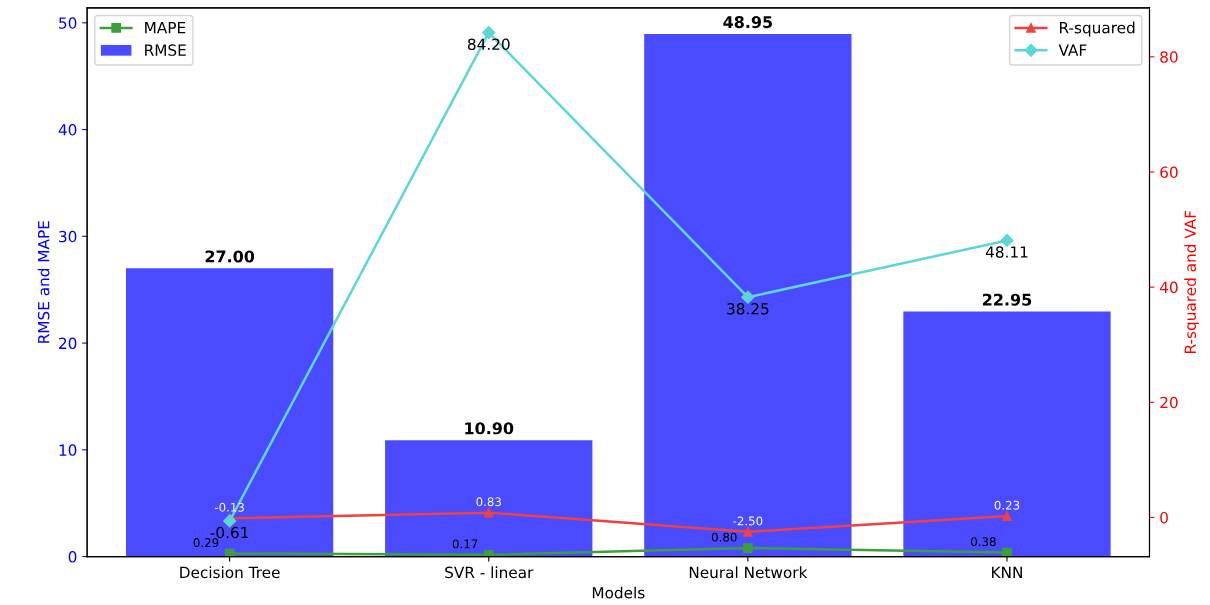  Describe the element at coordinates (43, 282) in the screenshot. I see `y-axis-title: RMSE and MAPE` at that location.